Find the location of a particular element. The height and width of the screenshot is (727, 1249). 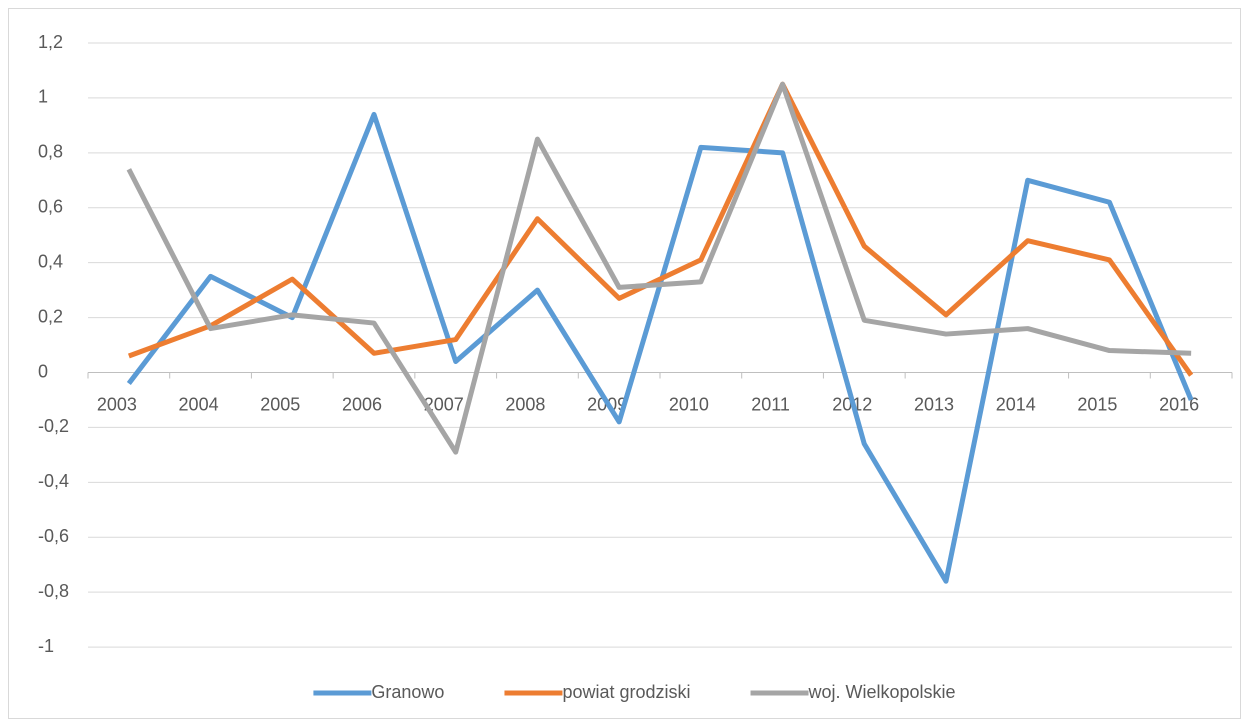

y-tick-label: 0,2 is located at coordinates (50, 316).